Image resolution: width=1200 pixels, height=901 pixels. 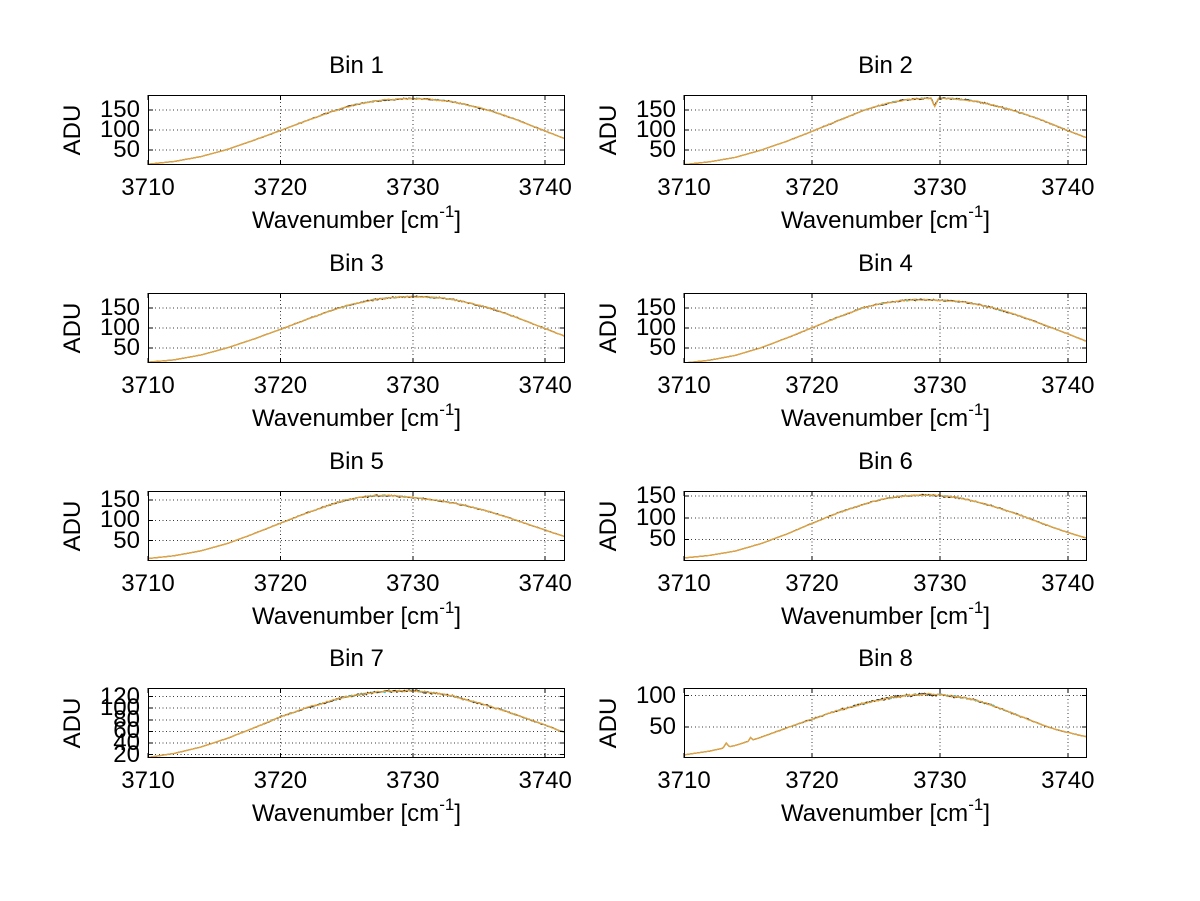 What do you see at coordinates (885, 65) in the screenshot?
I see `subplot-title: Bin 2` at bounding box center [885, 65].